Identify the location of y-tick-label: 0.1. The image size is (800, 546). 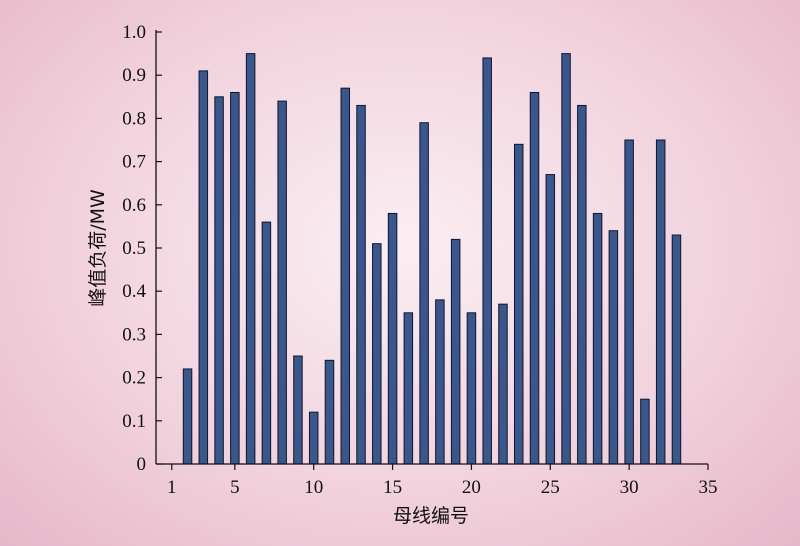
(134, 421).